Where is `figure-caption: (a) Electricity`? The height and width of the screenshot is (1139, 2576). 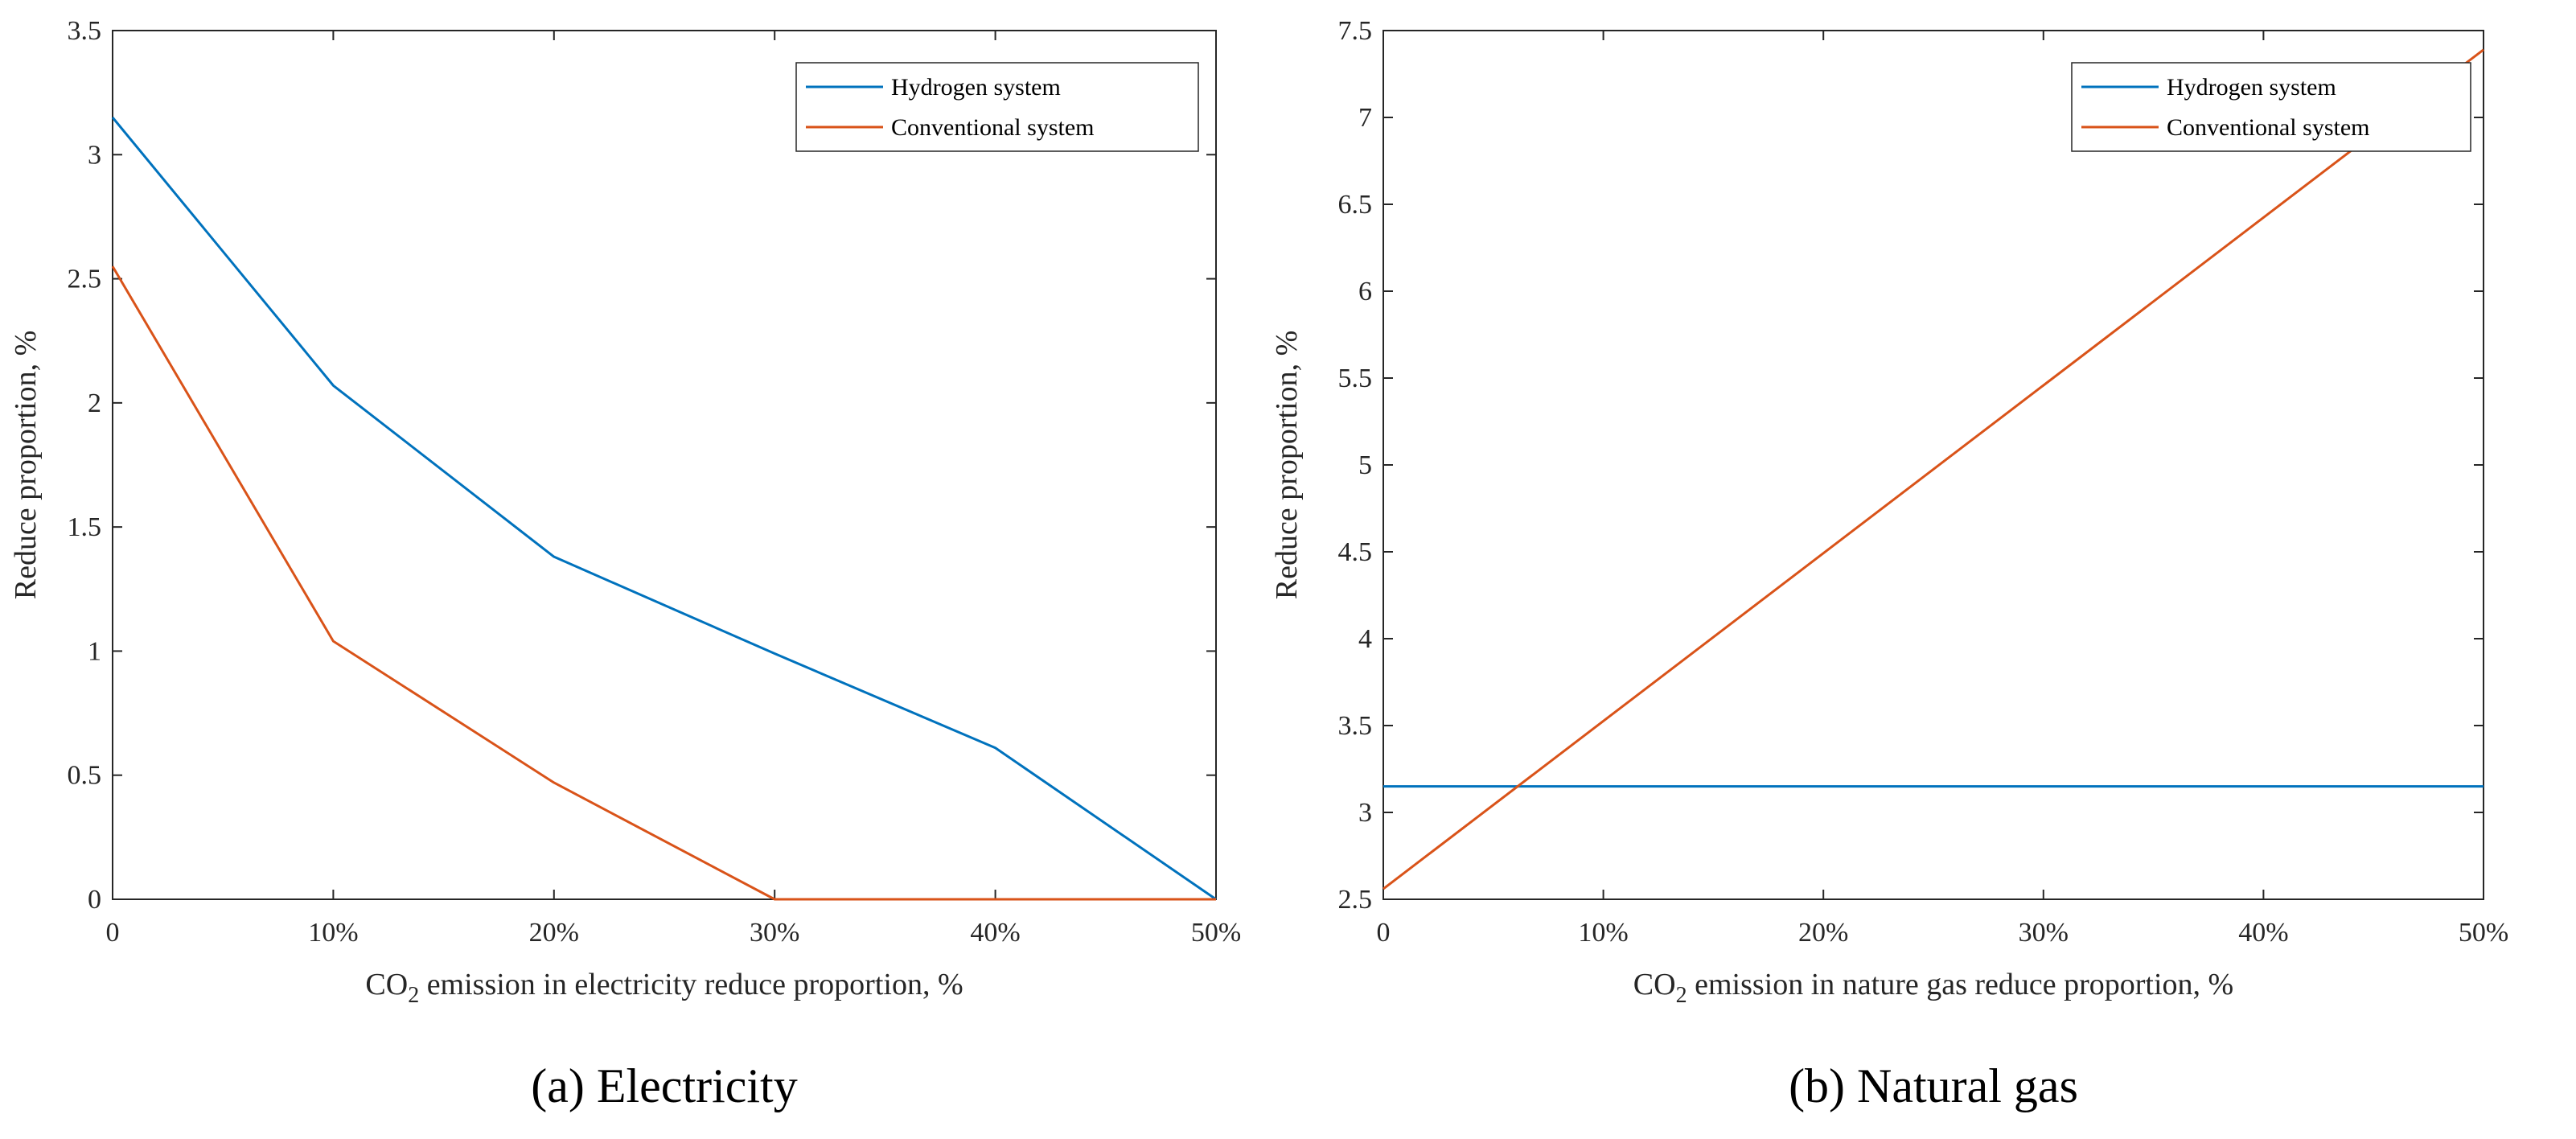 figure-caption: (a) Electricity is located at coordinates (664, 1085).